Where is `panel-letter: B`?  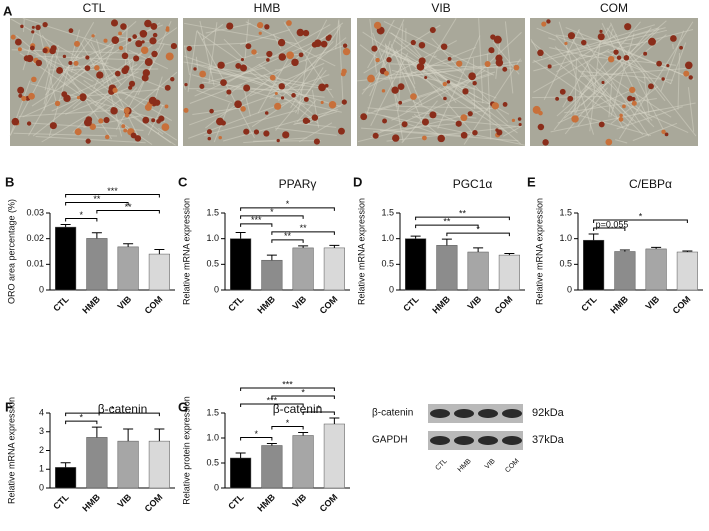 panel-letter: B is located at coordinates (9, 181).